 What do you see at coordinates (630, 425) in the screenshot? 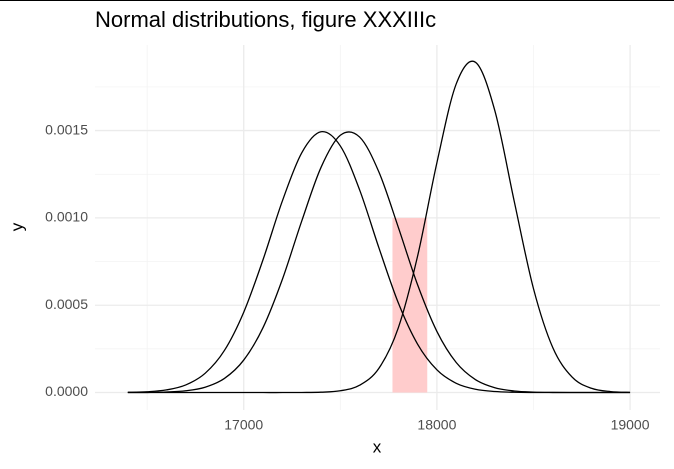
I see `x-tick-label: 19000` at bounding box center [630, 425].